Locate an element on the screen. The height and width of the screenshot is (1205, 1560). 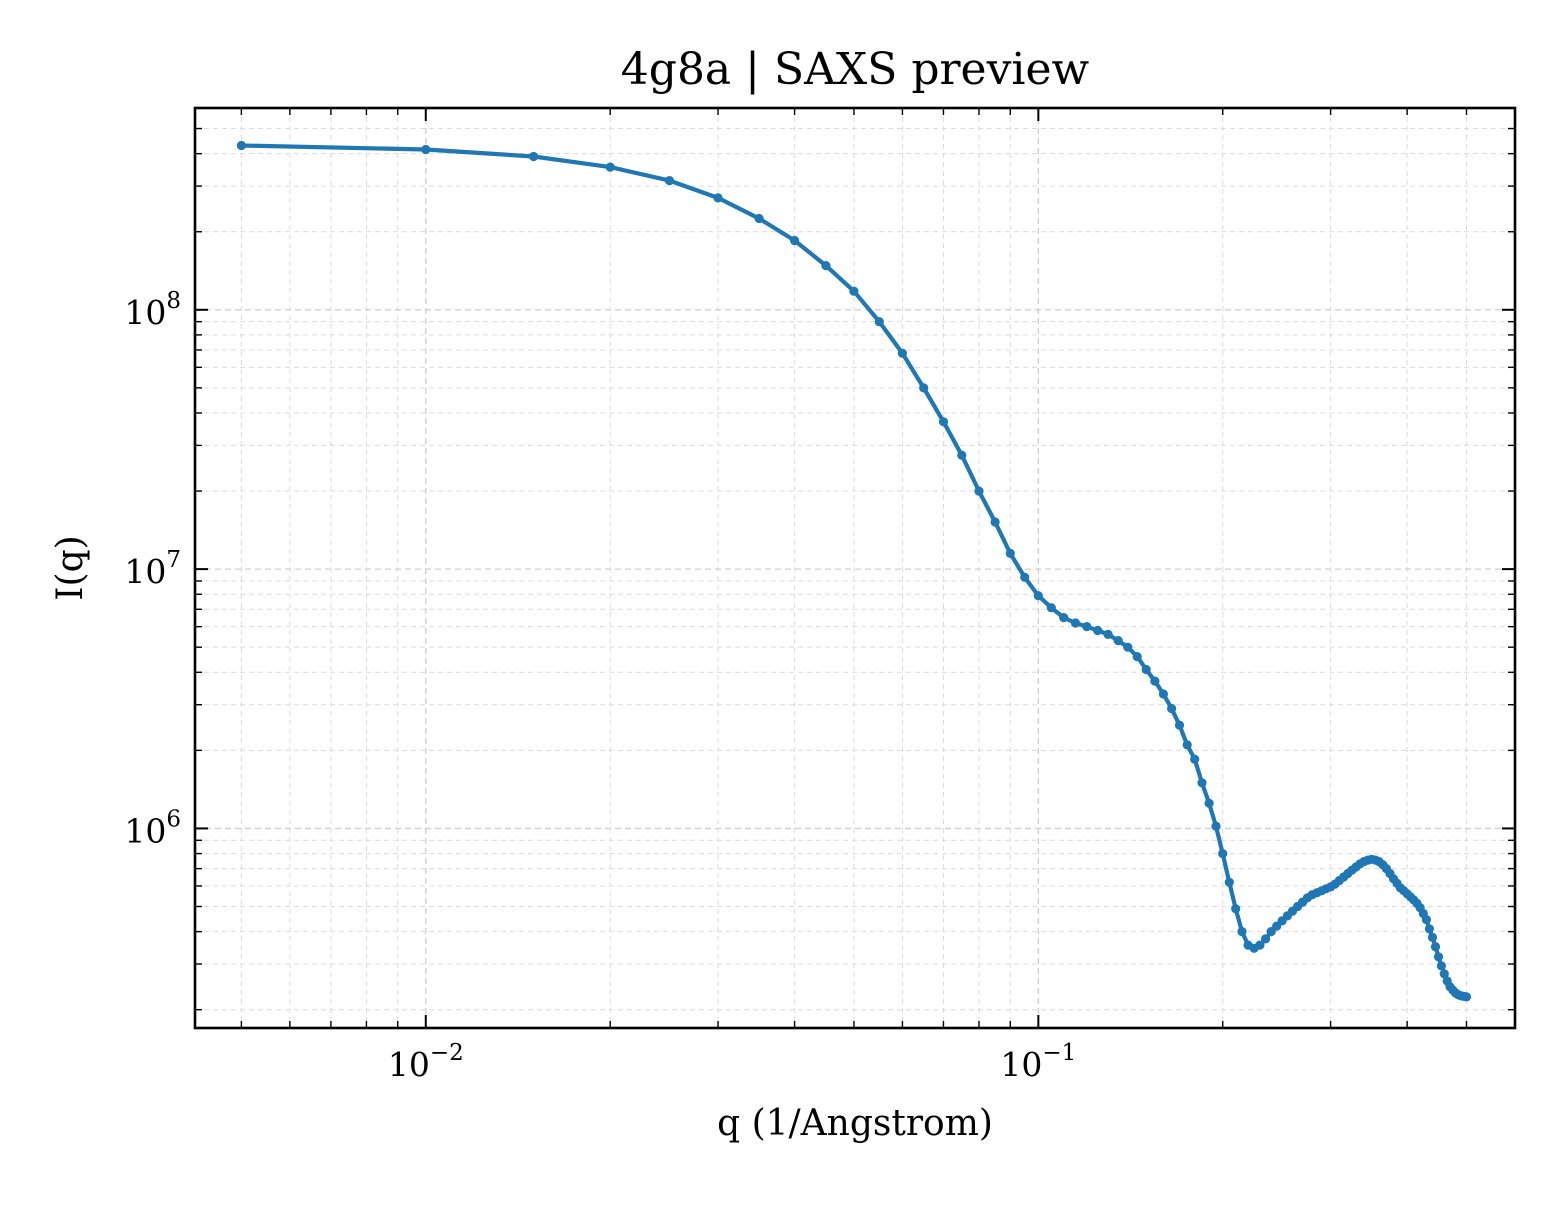
x-axis-label: q (1/Angstrom) is located at coordinates (855, 1123).